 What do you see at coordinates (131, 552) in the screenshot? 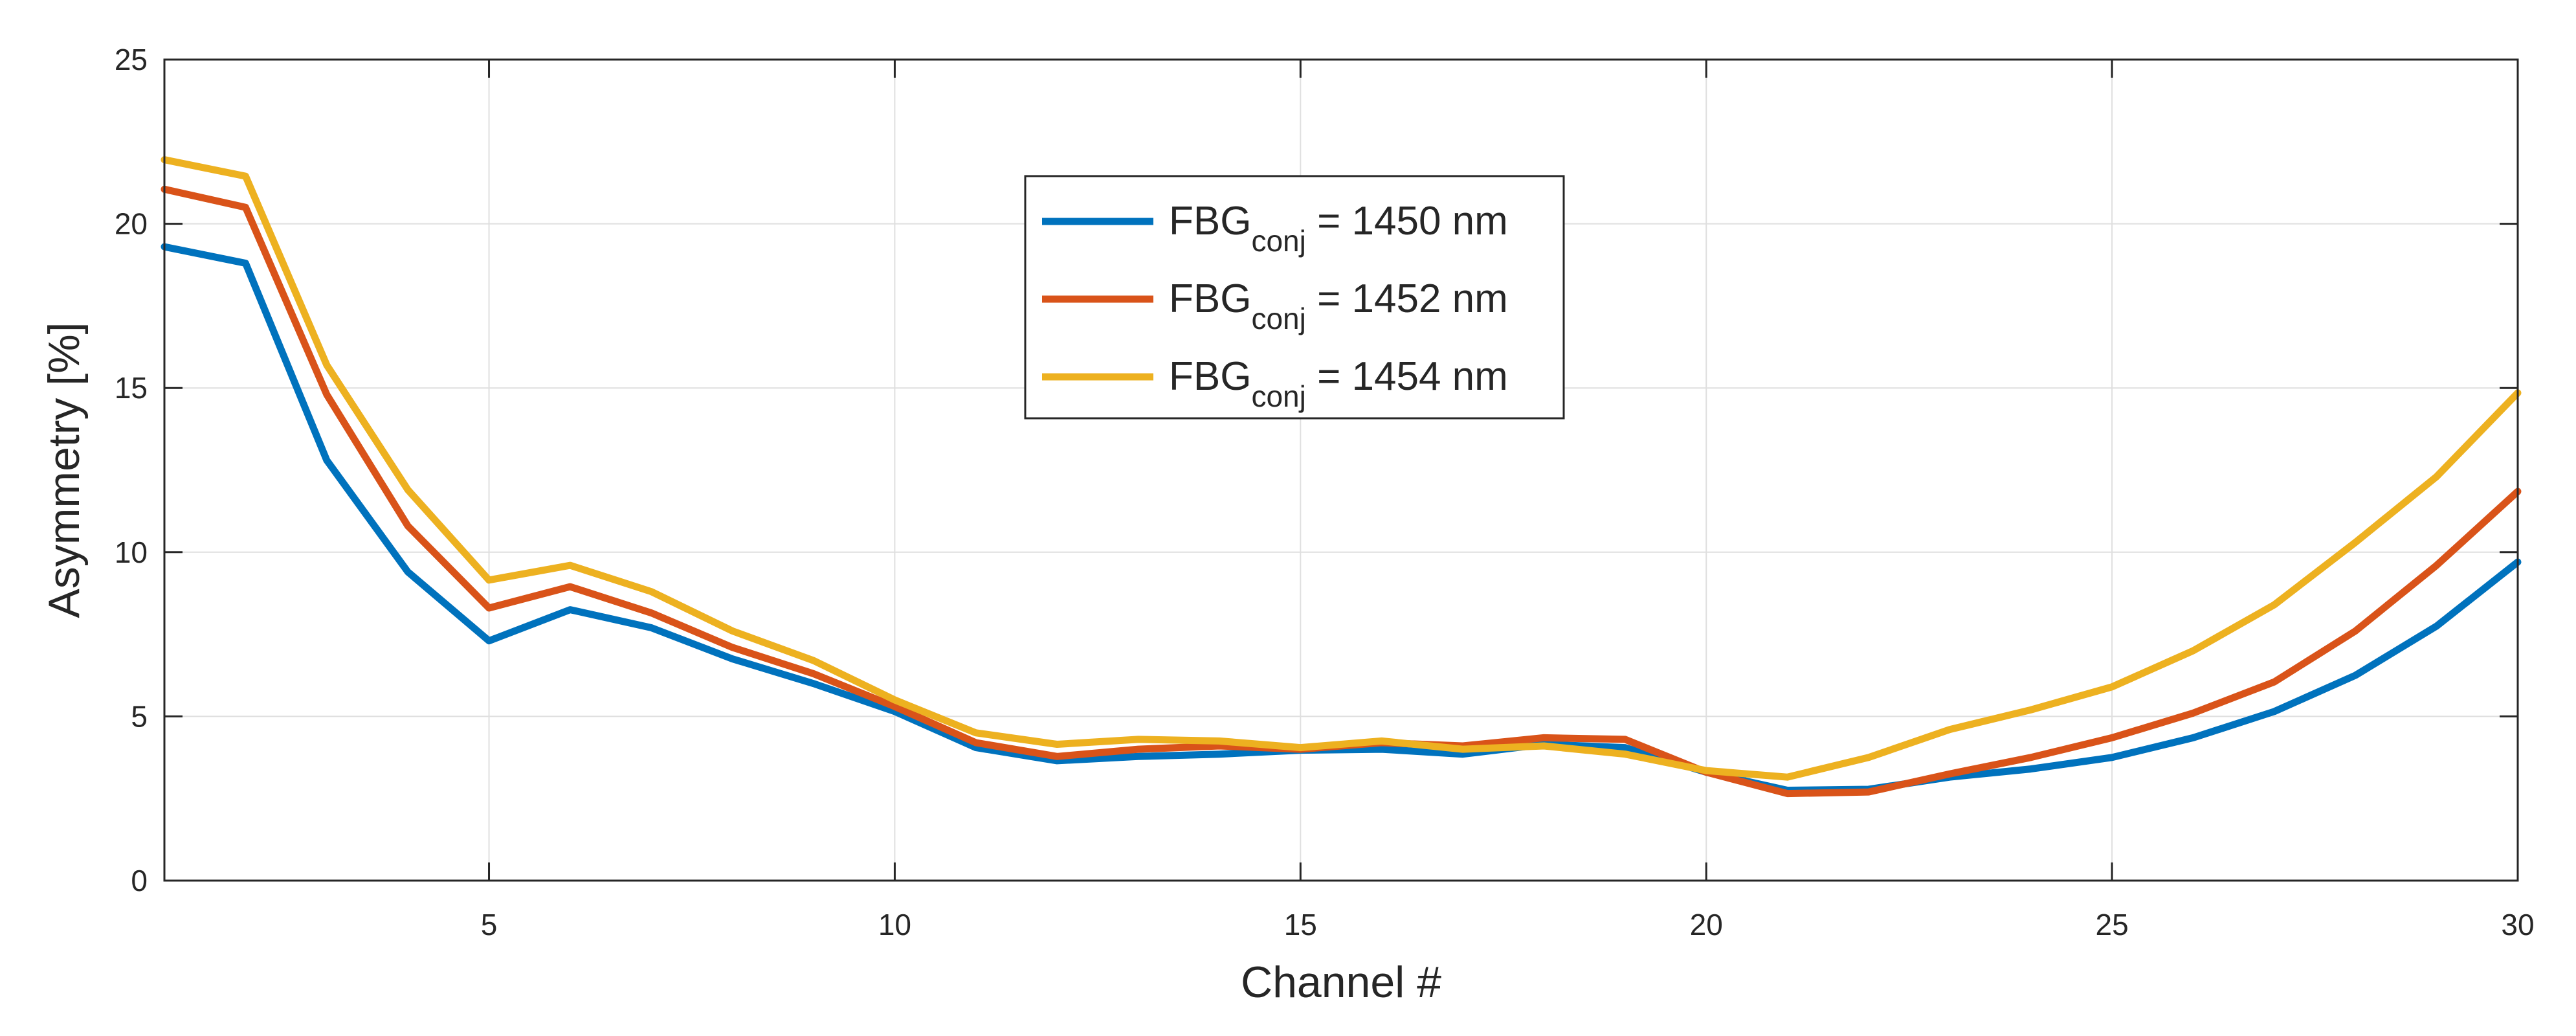
I see `y-tick-label: 10` at bounding box center [131, 552].